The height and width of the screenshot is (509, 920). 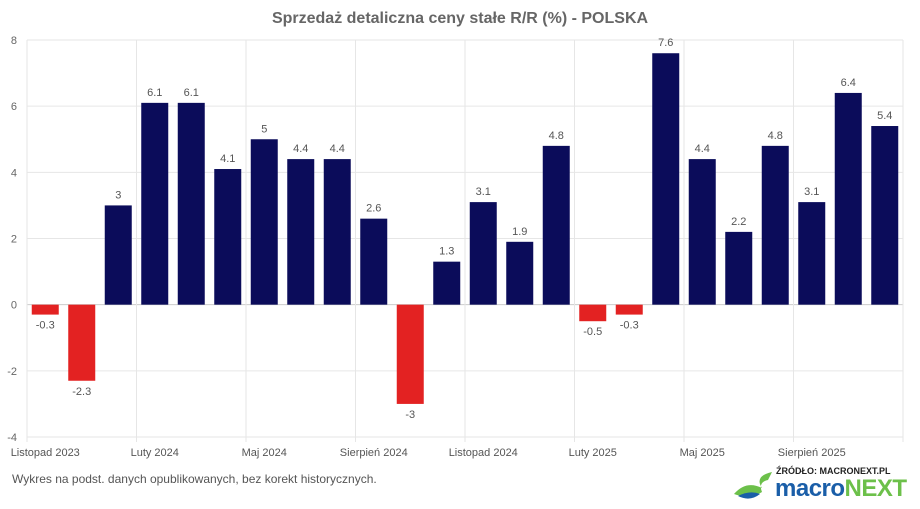 What do you see at coordinates (519, 232) in the screenshot?
I see `data-label: 1.9` at bounding box center [519, 232].